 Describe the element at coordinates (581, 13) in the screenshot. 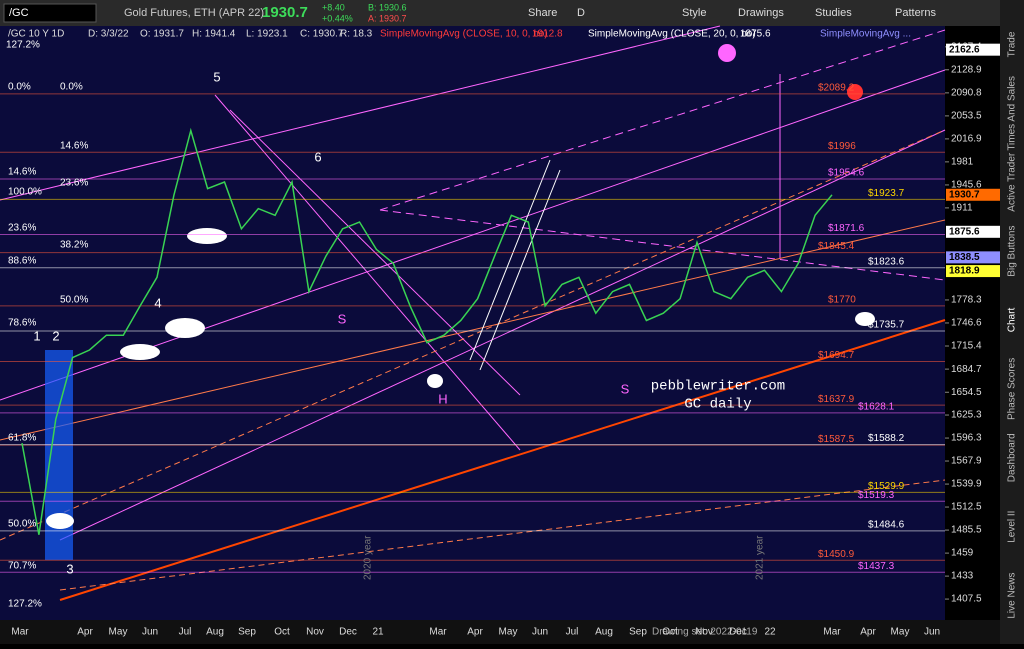

I see `toolbar-button: D` at that location.